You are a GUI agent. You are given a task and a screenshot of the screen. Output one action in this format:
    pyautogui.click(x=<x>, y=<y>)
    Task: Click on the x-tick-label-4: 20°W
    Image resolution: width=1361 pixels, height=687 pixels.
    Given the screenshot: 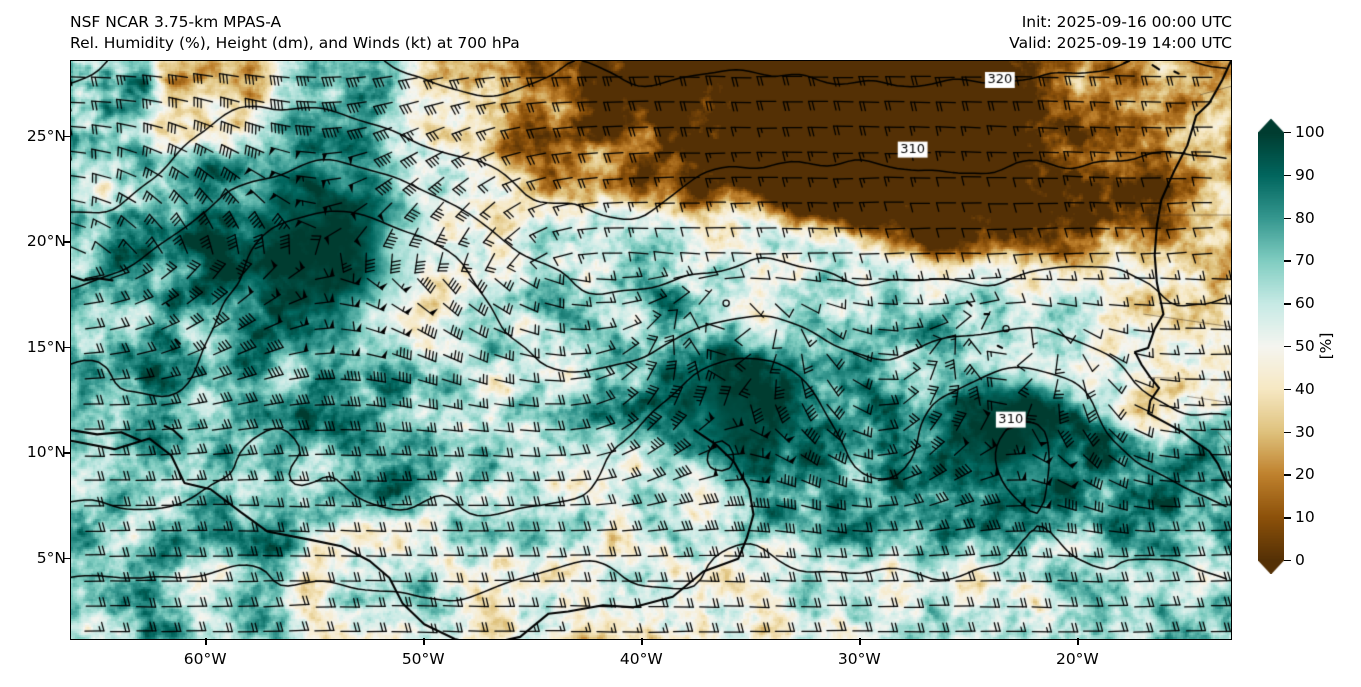 What is the action you would take?
    pyautogui.click(x=1077, y=659)
    